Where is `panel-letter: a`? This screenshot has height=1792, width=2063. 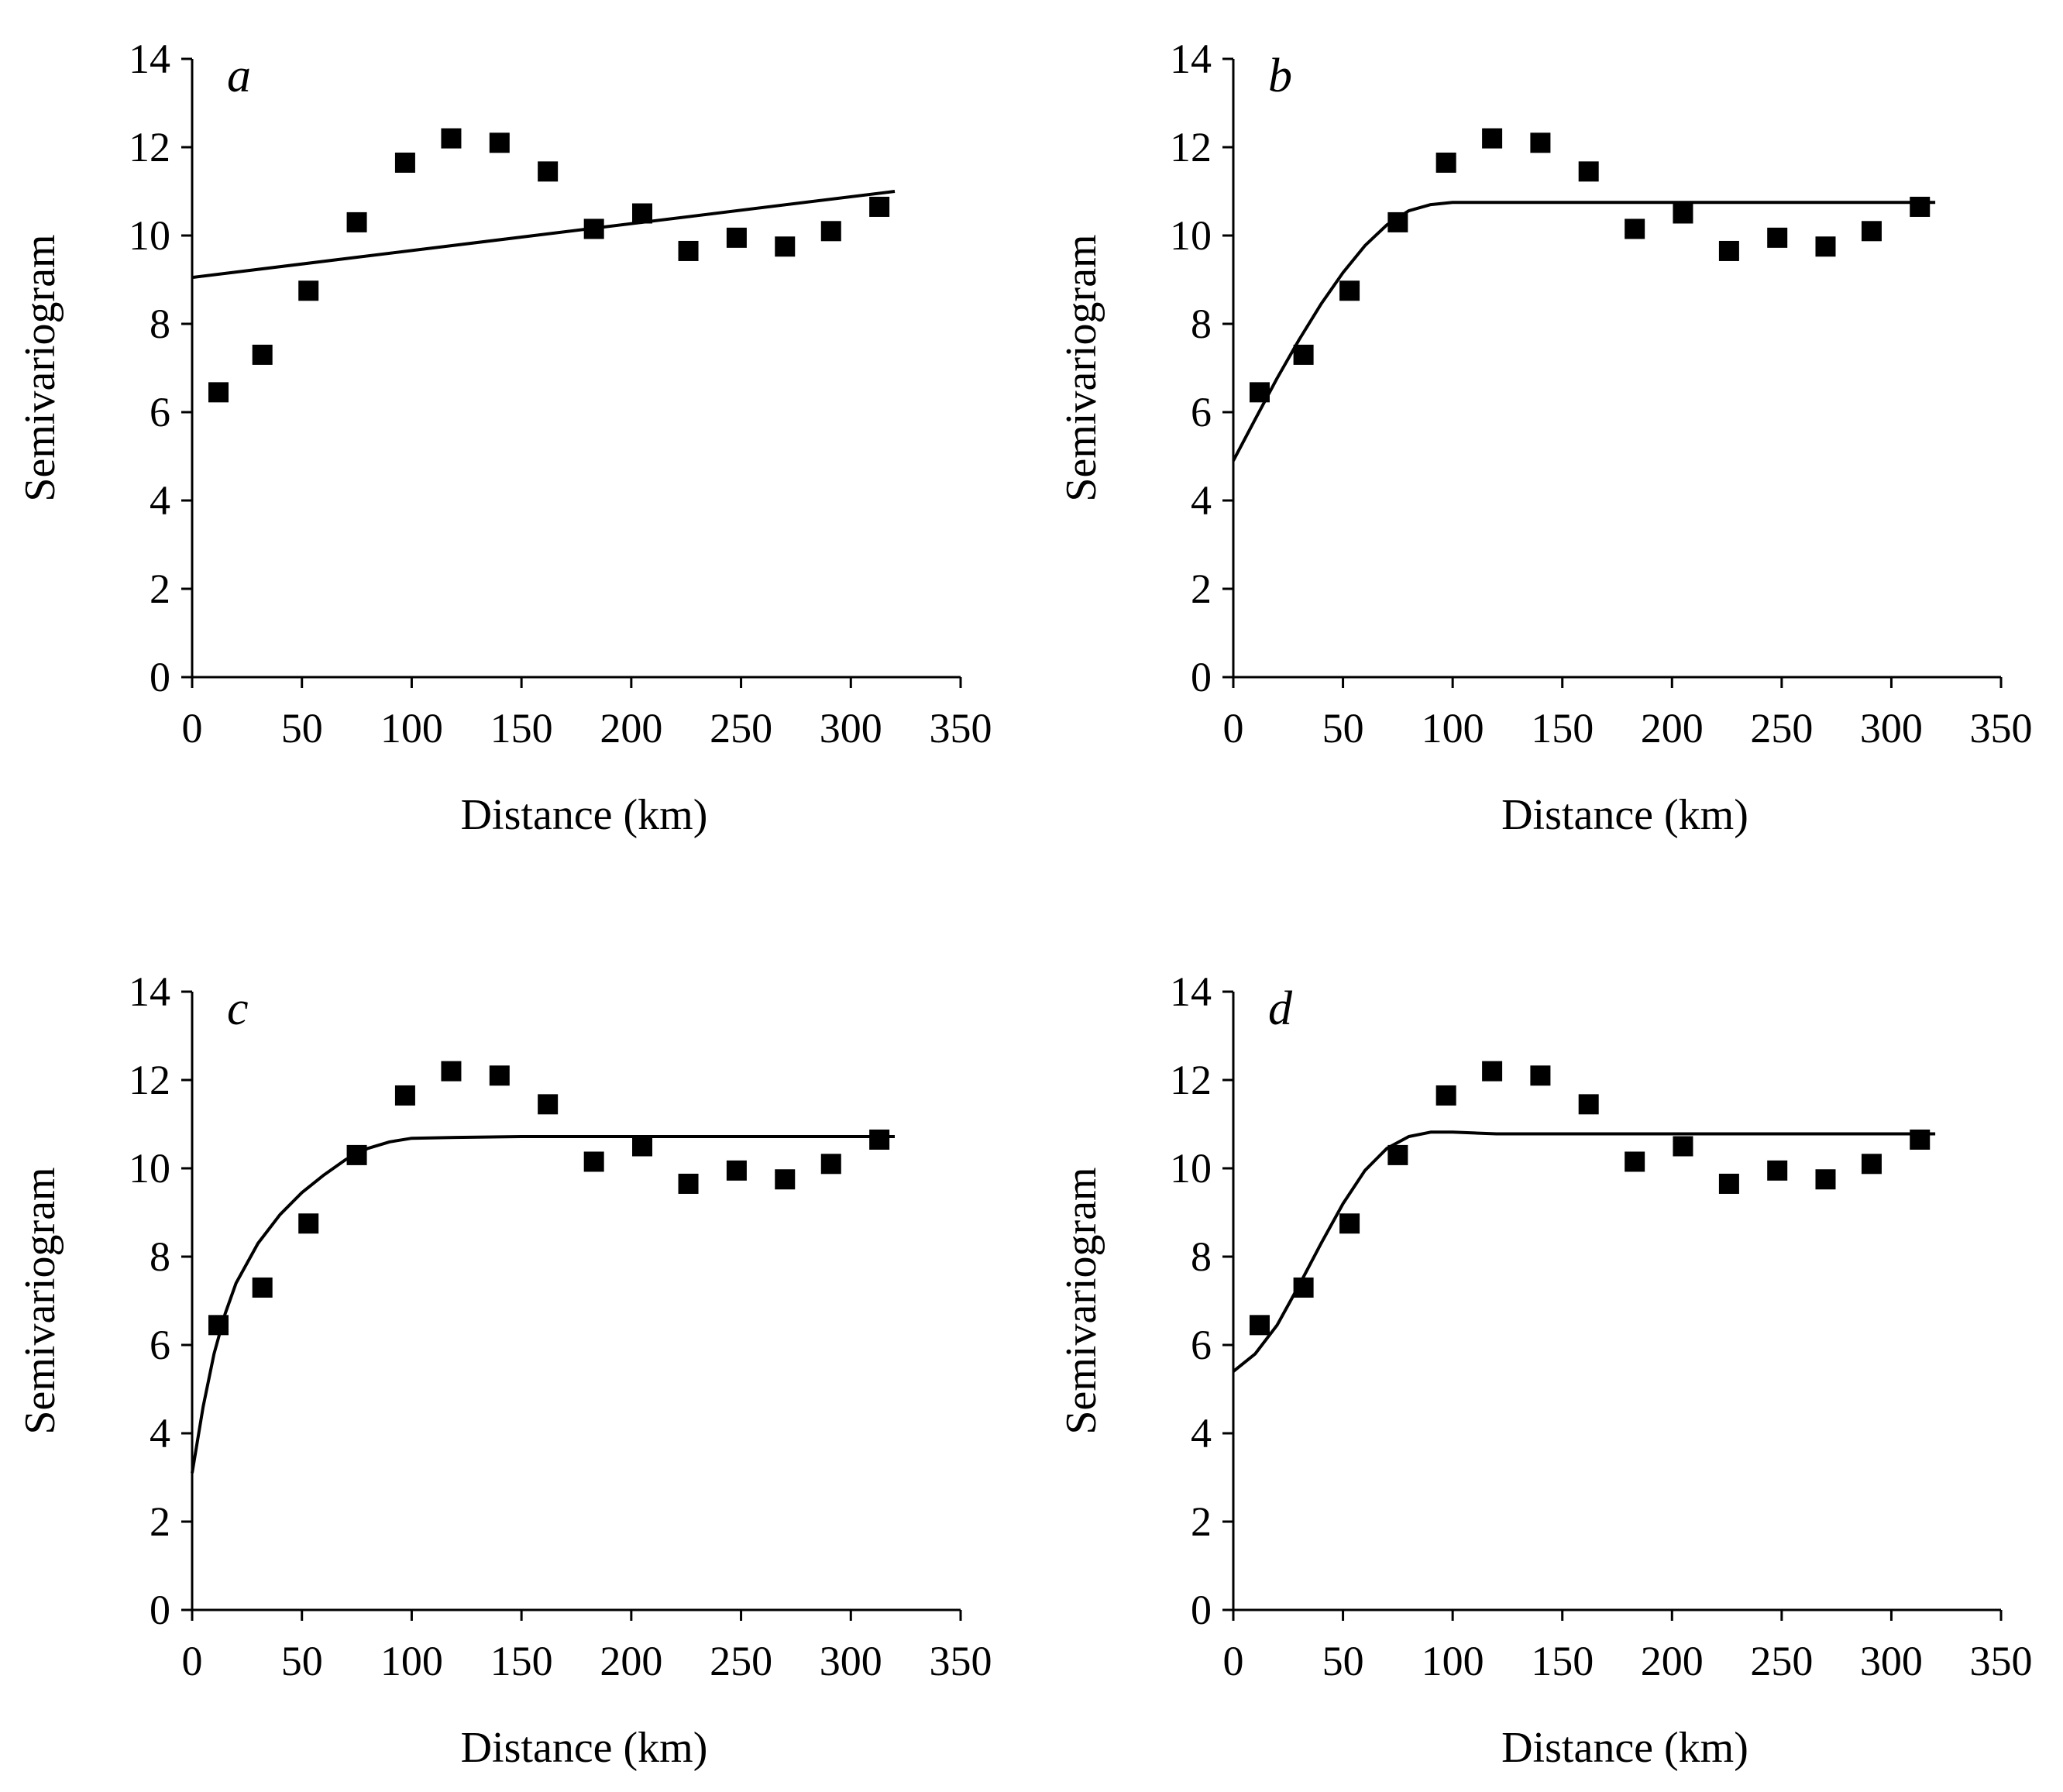
panel-letter: a is located at coordinates (239, 76).